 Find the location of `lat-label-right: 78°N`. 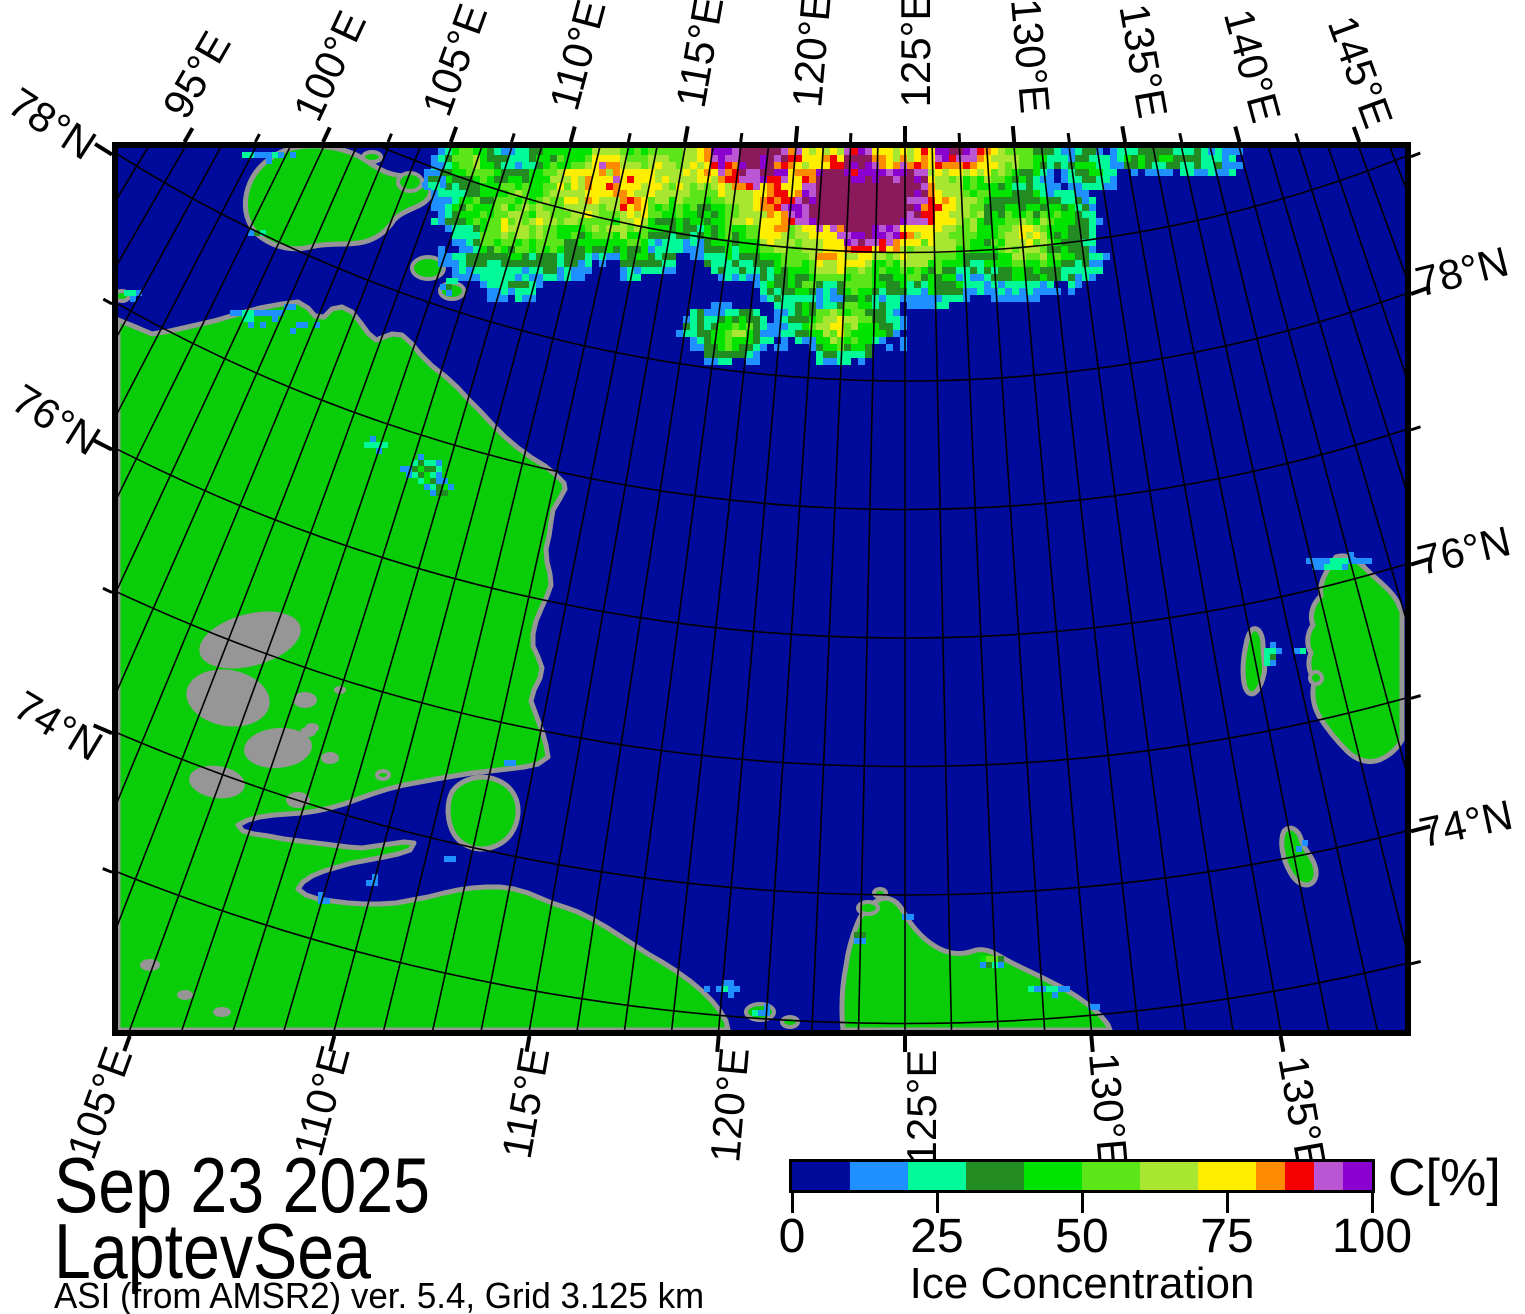

lat-label-right: 78°N is located at coordinates (1462, 271).